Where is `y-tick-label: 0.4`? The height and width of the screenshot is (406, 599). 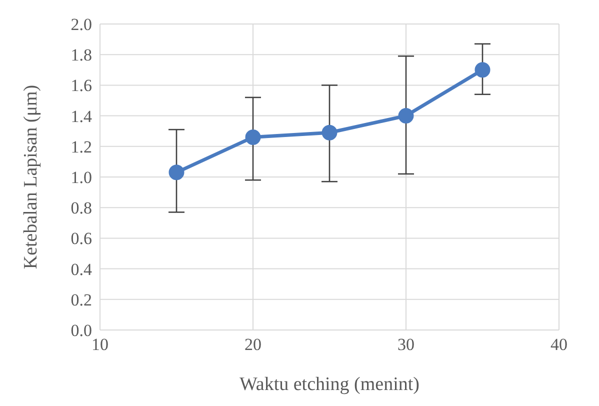 y-tick-label: 0.4 is located at coordinates (81, 269).